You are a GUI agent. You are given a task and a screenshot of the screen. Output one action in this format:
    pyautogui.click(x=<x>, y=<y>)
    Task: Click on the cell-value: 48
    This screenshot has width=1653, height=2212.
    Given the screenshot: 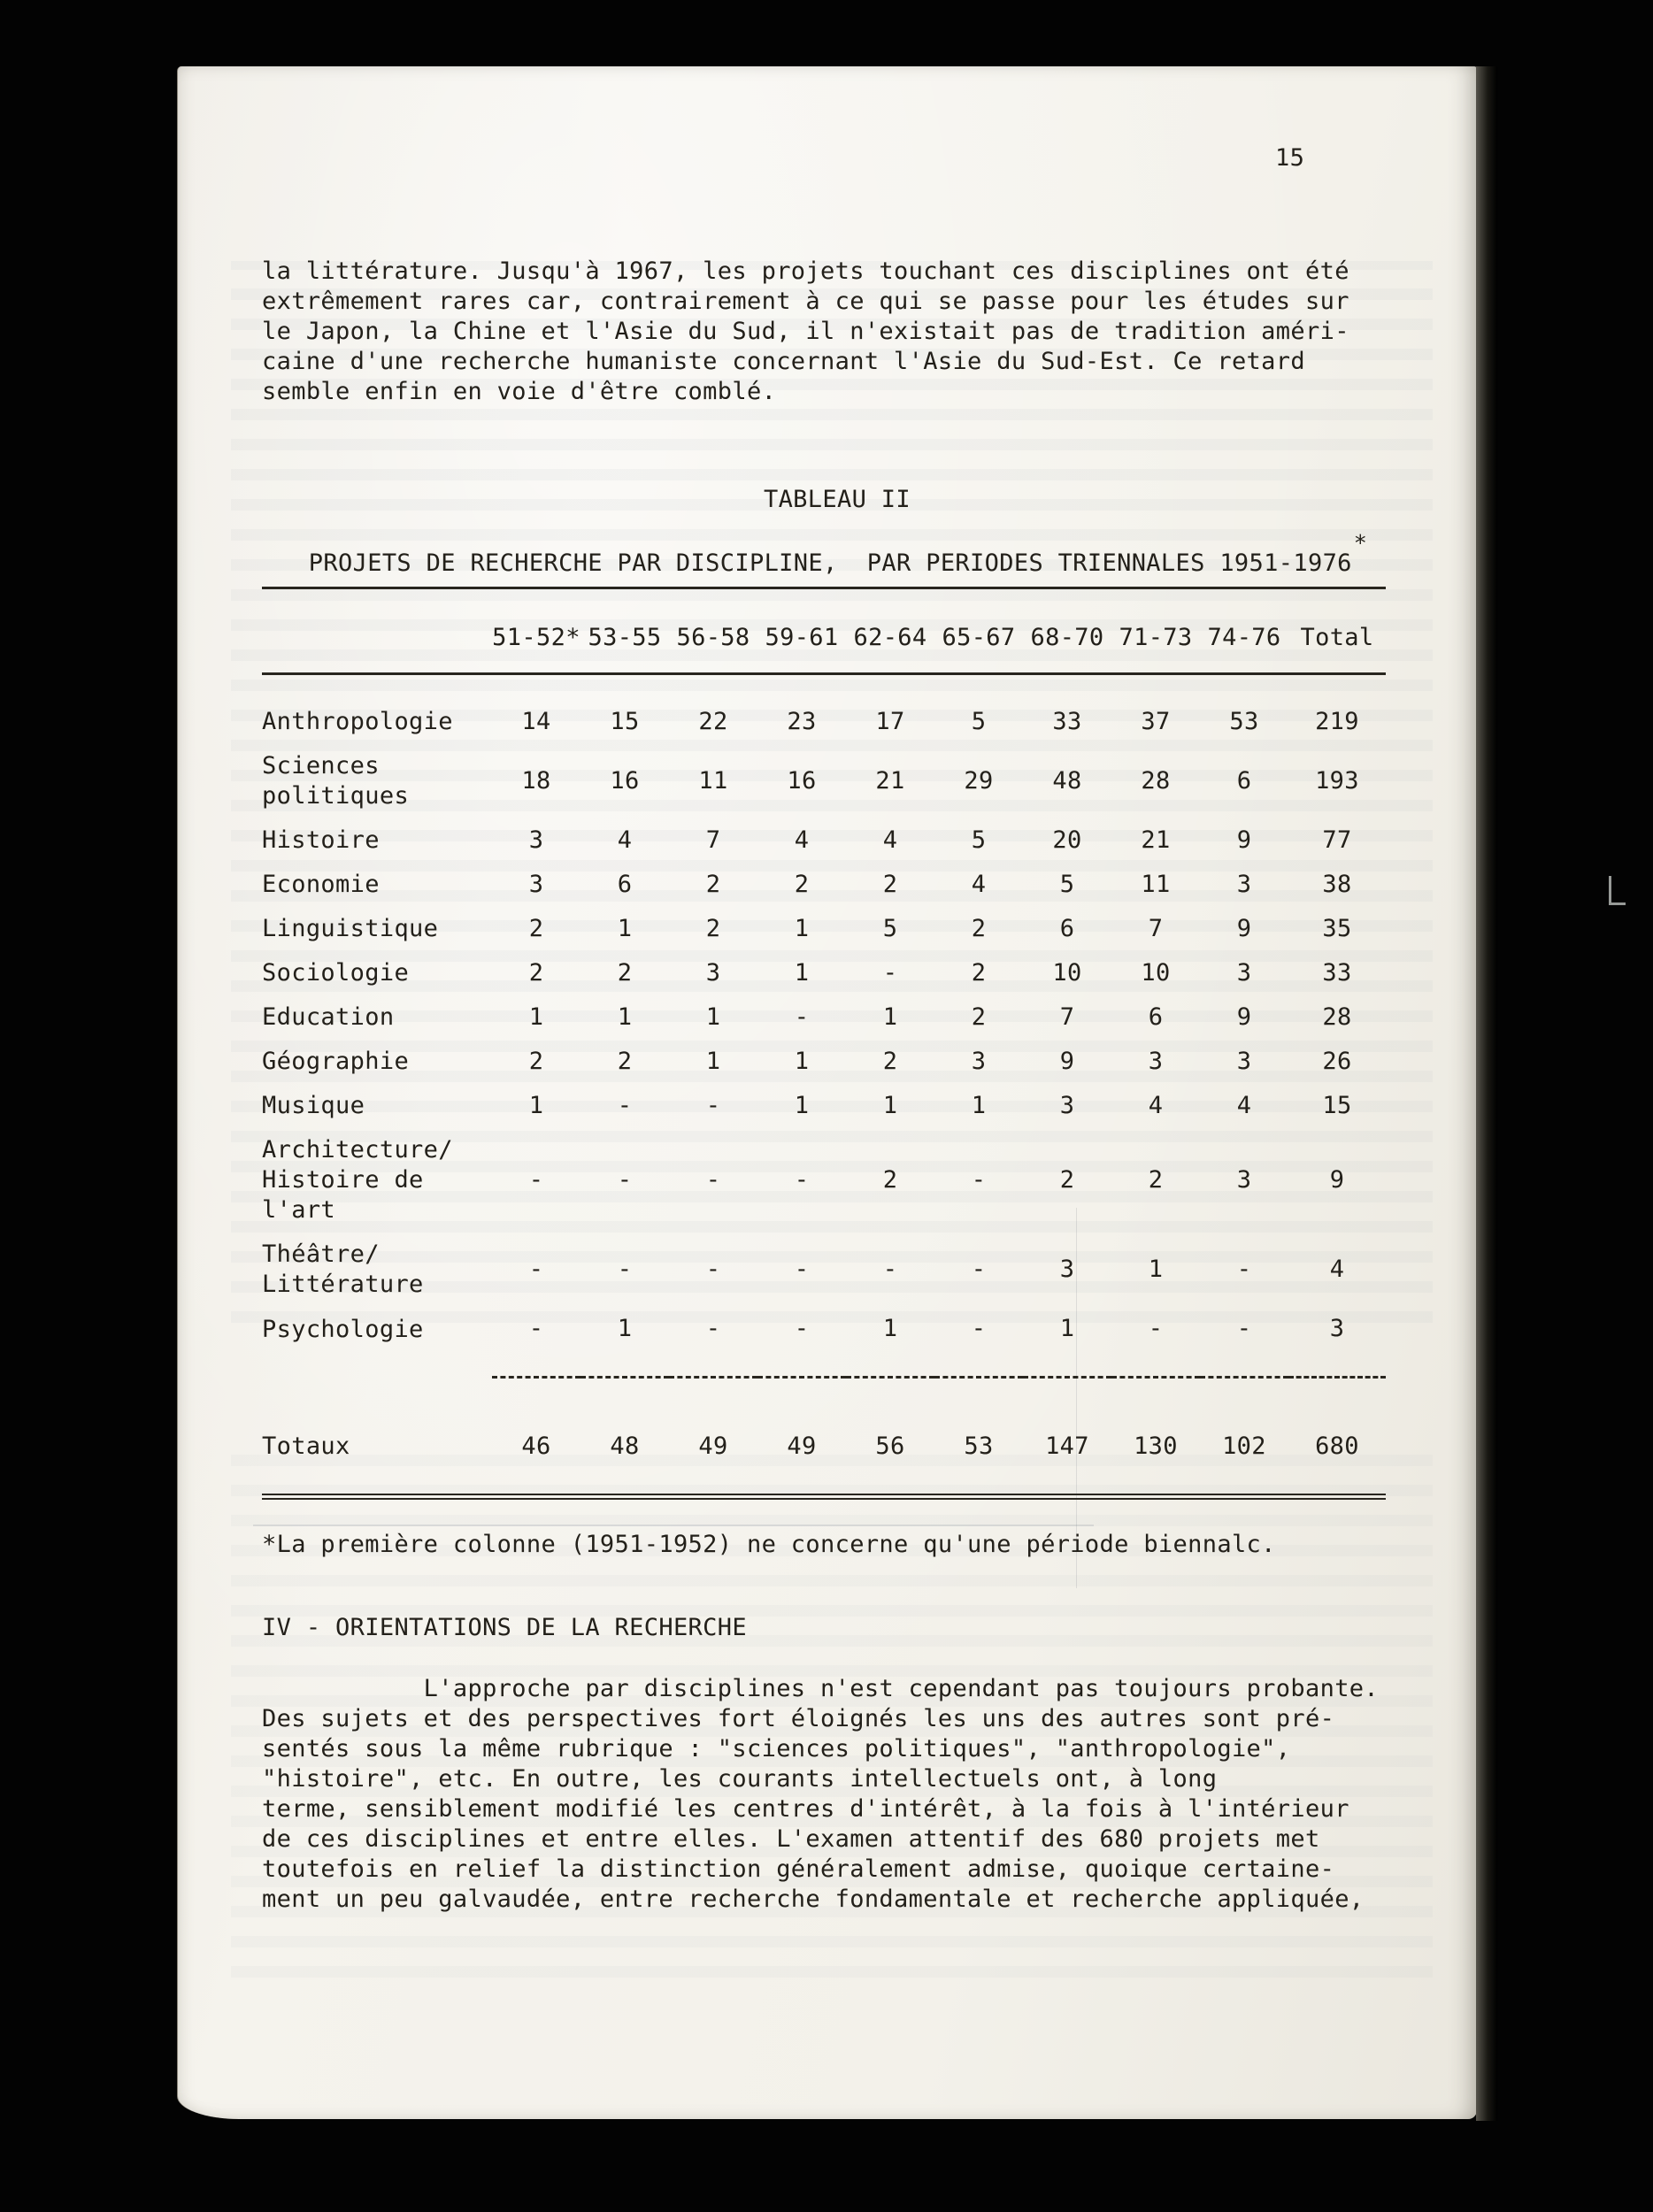 What is the action you would take?
    pyautogui.click(x=1067, y=781)
    